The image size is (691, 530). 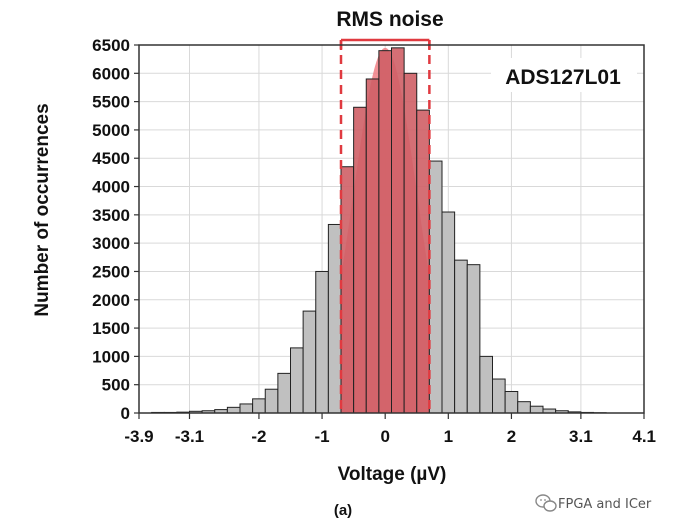 What do you see at coordinates (42, 209) in the screenshot?
I see `y-axis-title: Number of occurrences` at bounding box center [42, 209].